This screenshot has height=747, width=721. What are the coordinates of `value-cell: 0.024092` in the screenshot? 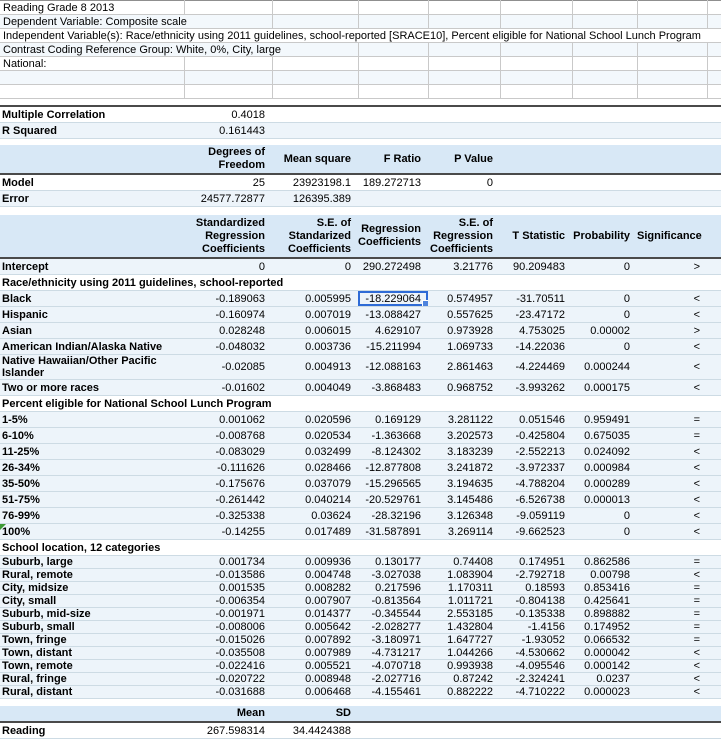 It's located at (604, 451).